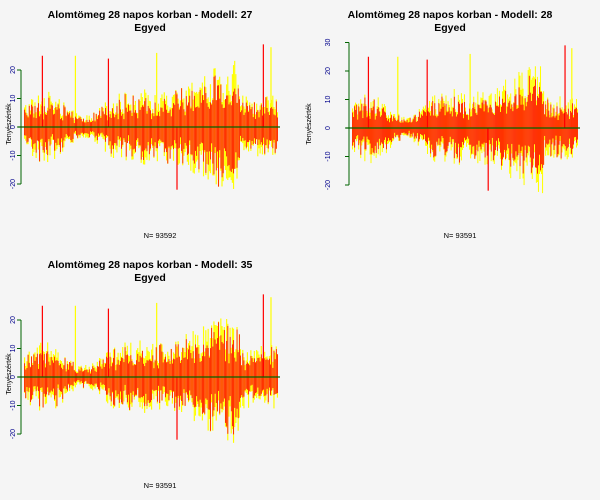  Describe the element at coordinates (150, 278) in the screenshot. I see `chart-subtitle: Egyed` at that location.